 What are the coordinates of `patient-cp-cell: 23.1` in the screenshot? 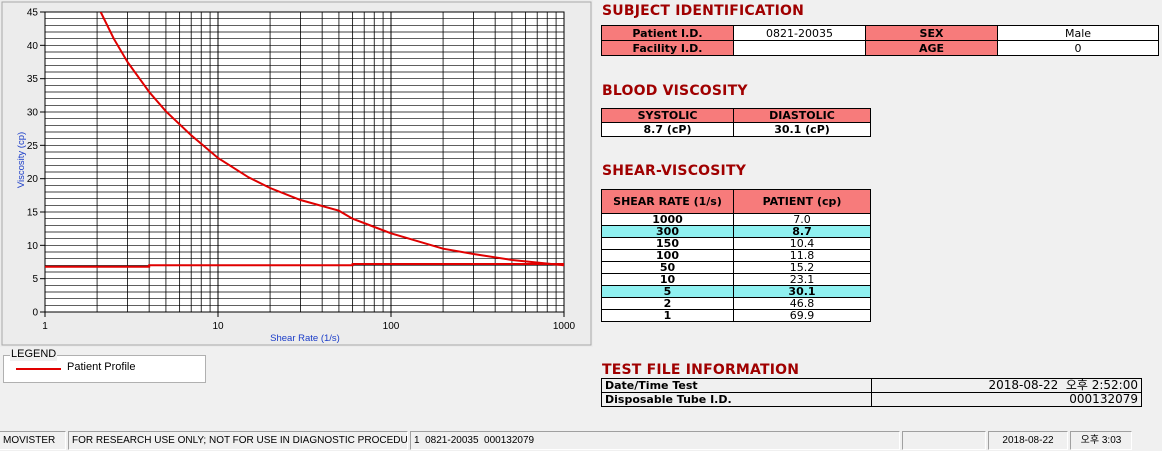 It's located at (802, 279).